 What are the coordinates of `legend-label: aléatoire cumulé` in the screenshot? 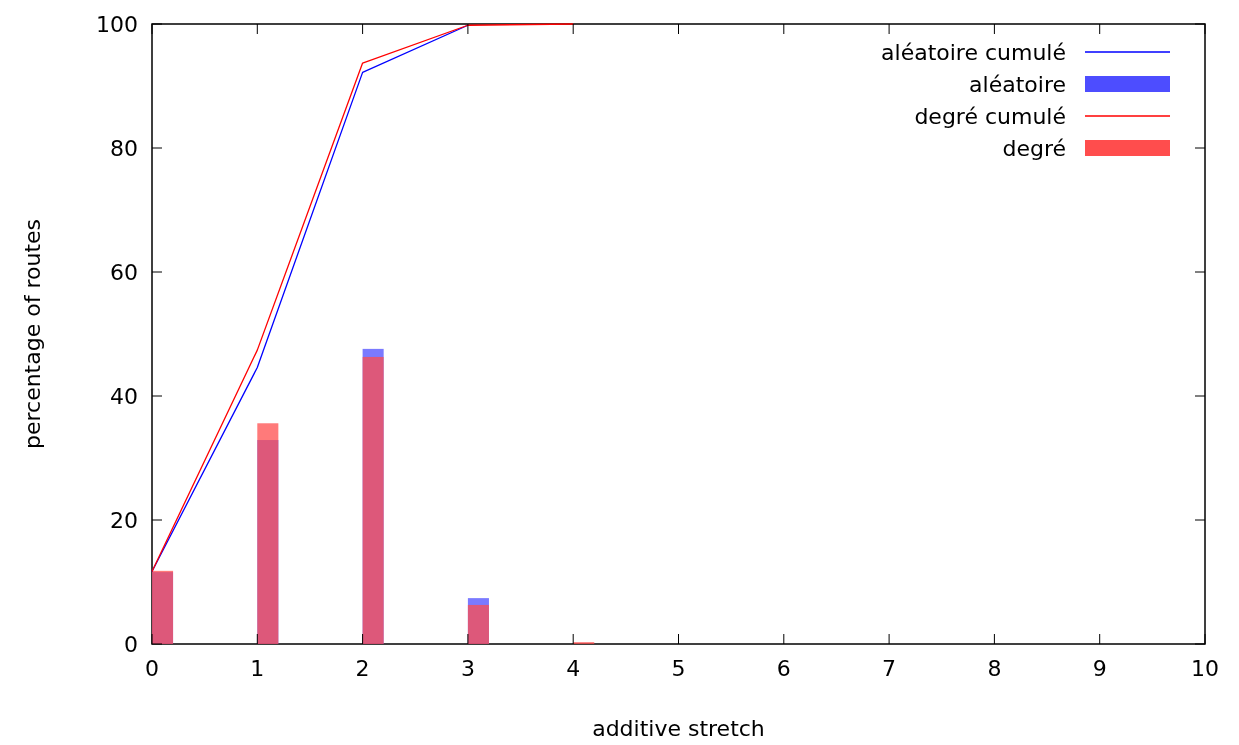 It's located at (973, 52).